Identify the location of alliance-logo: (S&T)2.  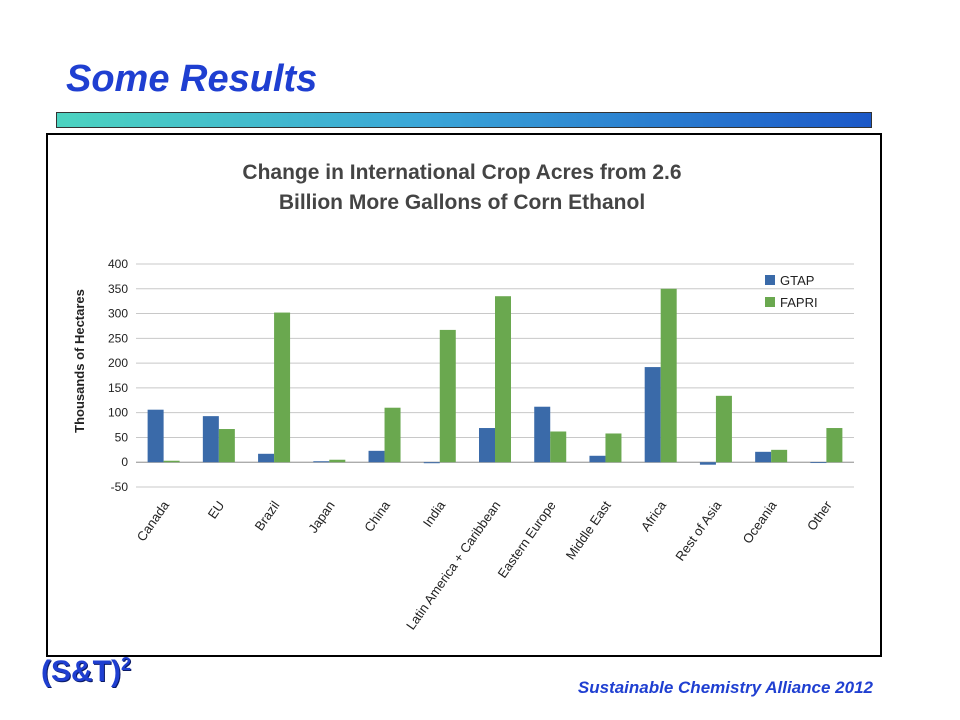
(86, 671).